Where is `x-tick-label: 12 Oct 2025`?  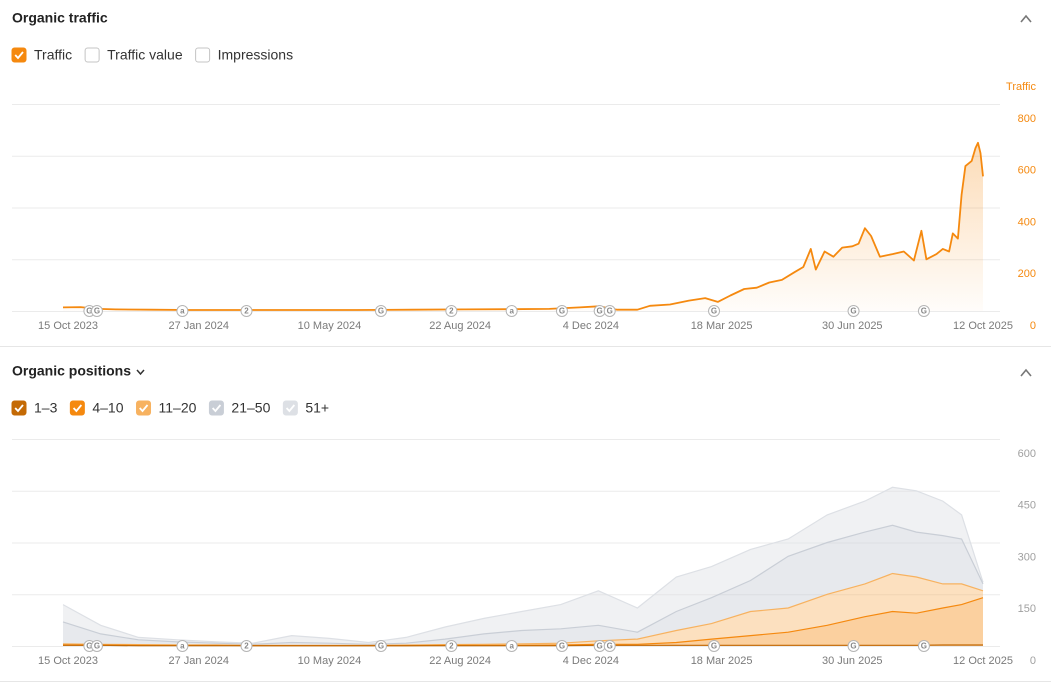 x-tick-label: 12 Oct 2025 is located at coordinates (983, 661).